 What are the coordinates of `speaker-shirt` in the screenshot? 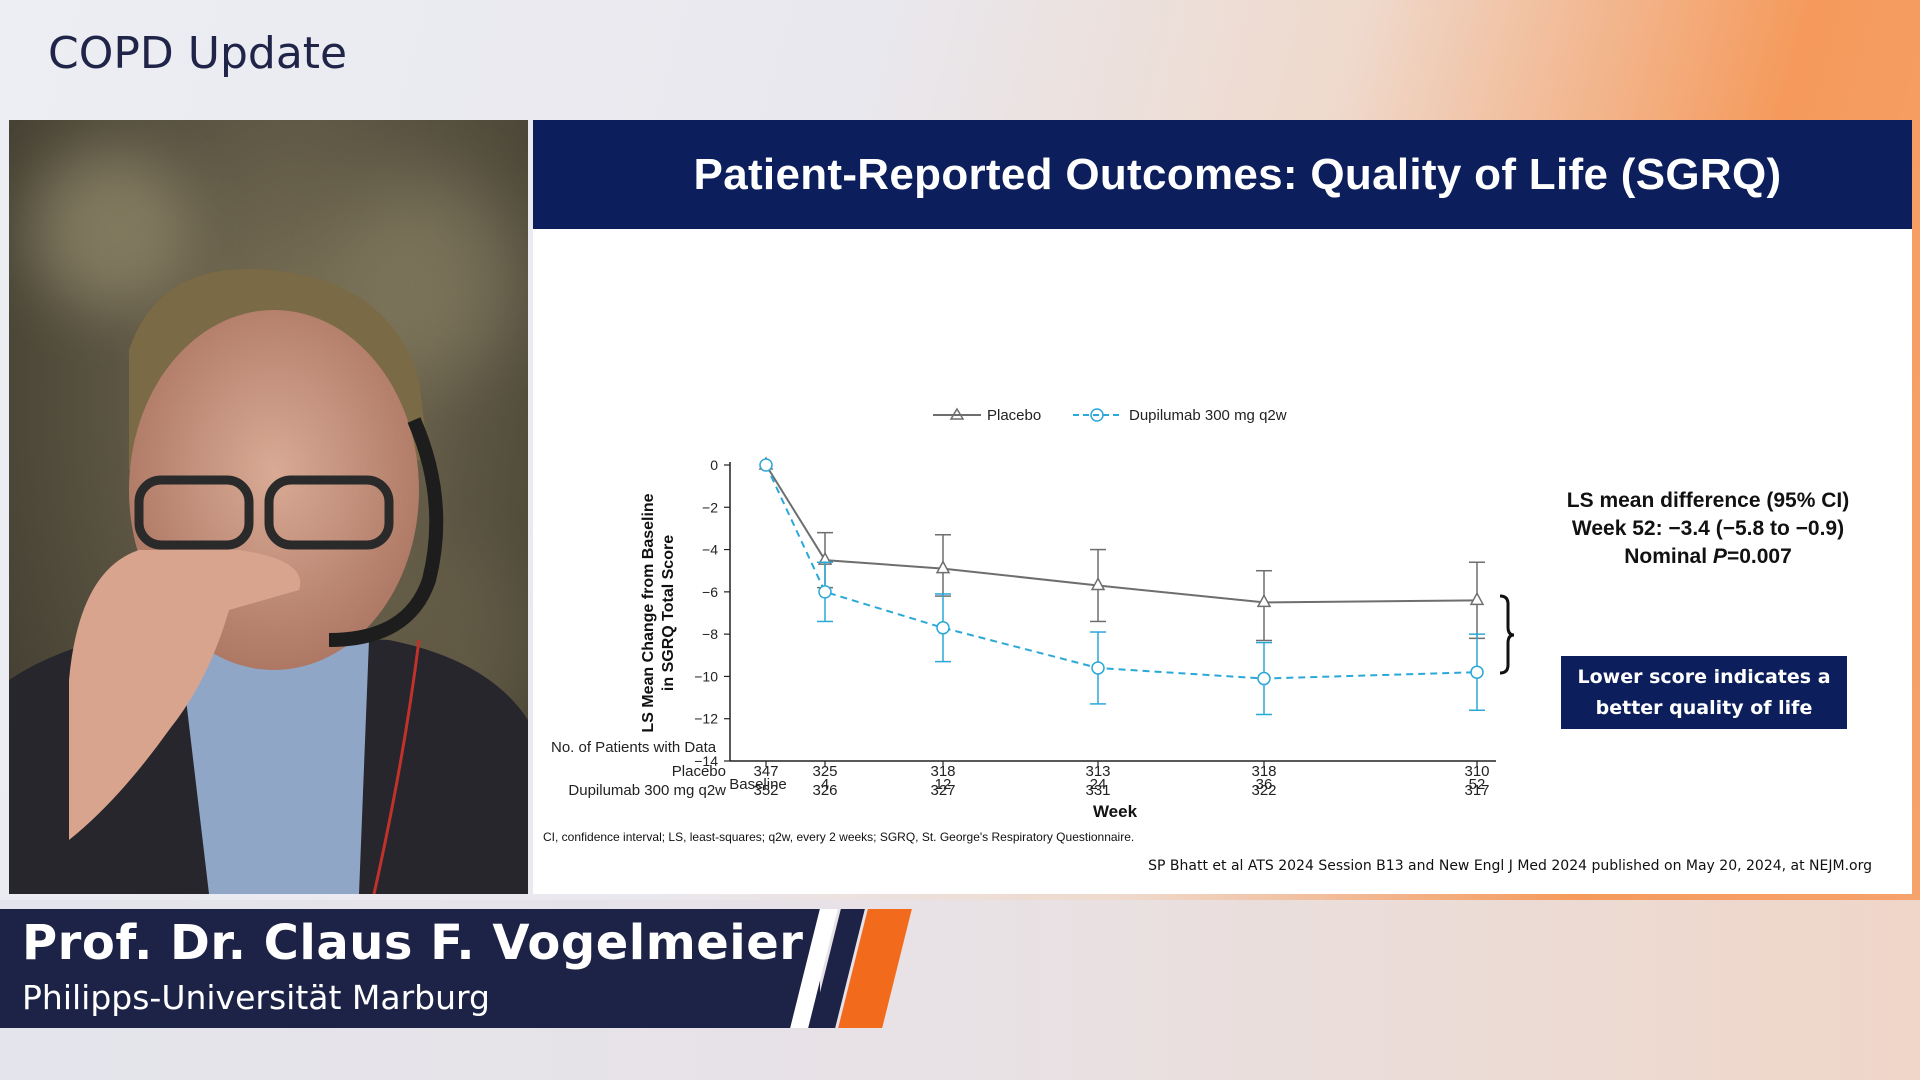 It's located at (274, 767).